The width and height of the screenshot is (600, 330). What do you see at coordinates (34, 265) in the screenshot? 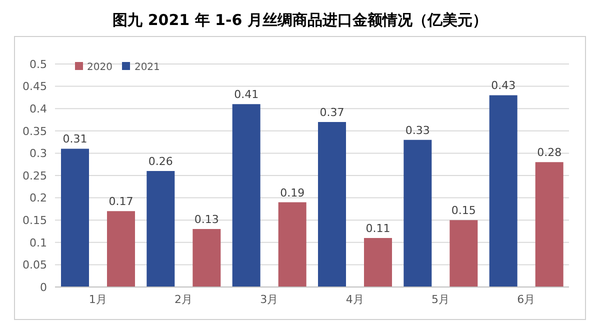
I see `y-tick-label: 0.05` at bounding box center [34, 265].